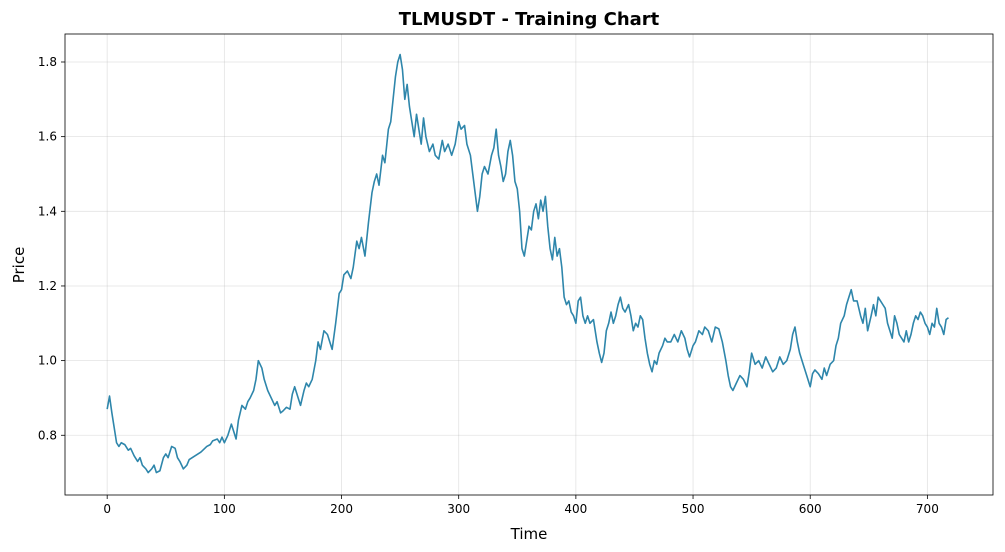 The height and width of the screenshot is (552, 1005). I want to click on x-axis-label: Time, so click(529, 534).